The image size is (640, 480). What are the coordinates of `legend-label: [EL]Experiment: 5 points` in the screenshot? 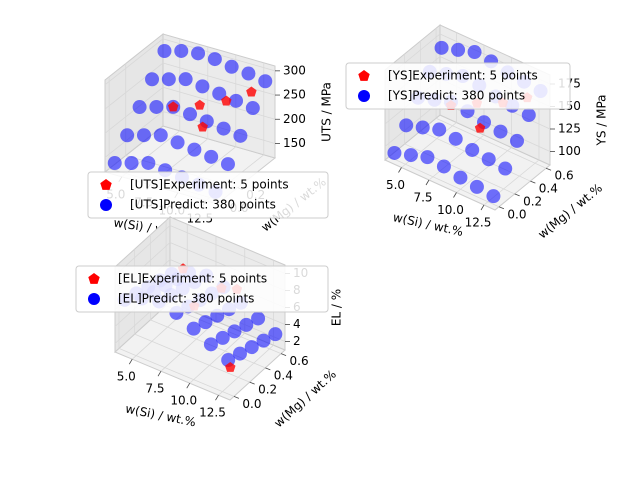 It's located at (192, 279).